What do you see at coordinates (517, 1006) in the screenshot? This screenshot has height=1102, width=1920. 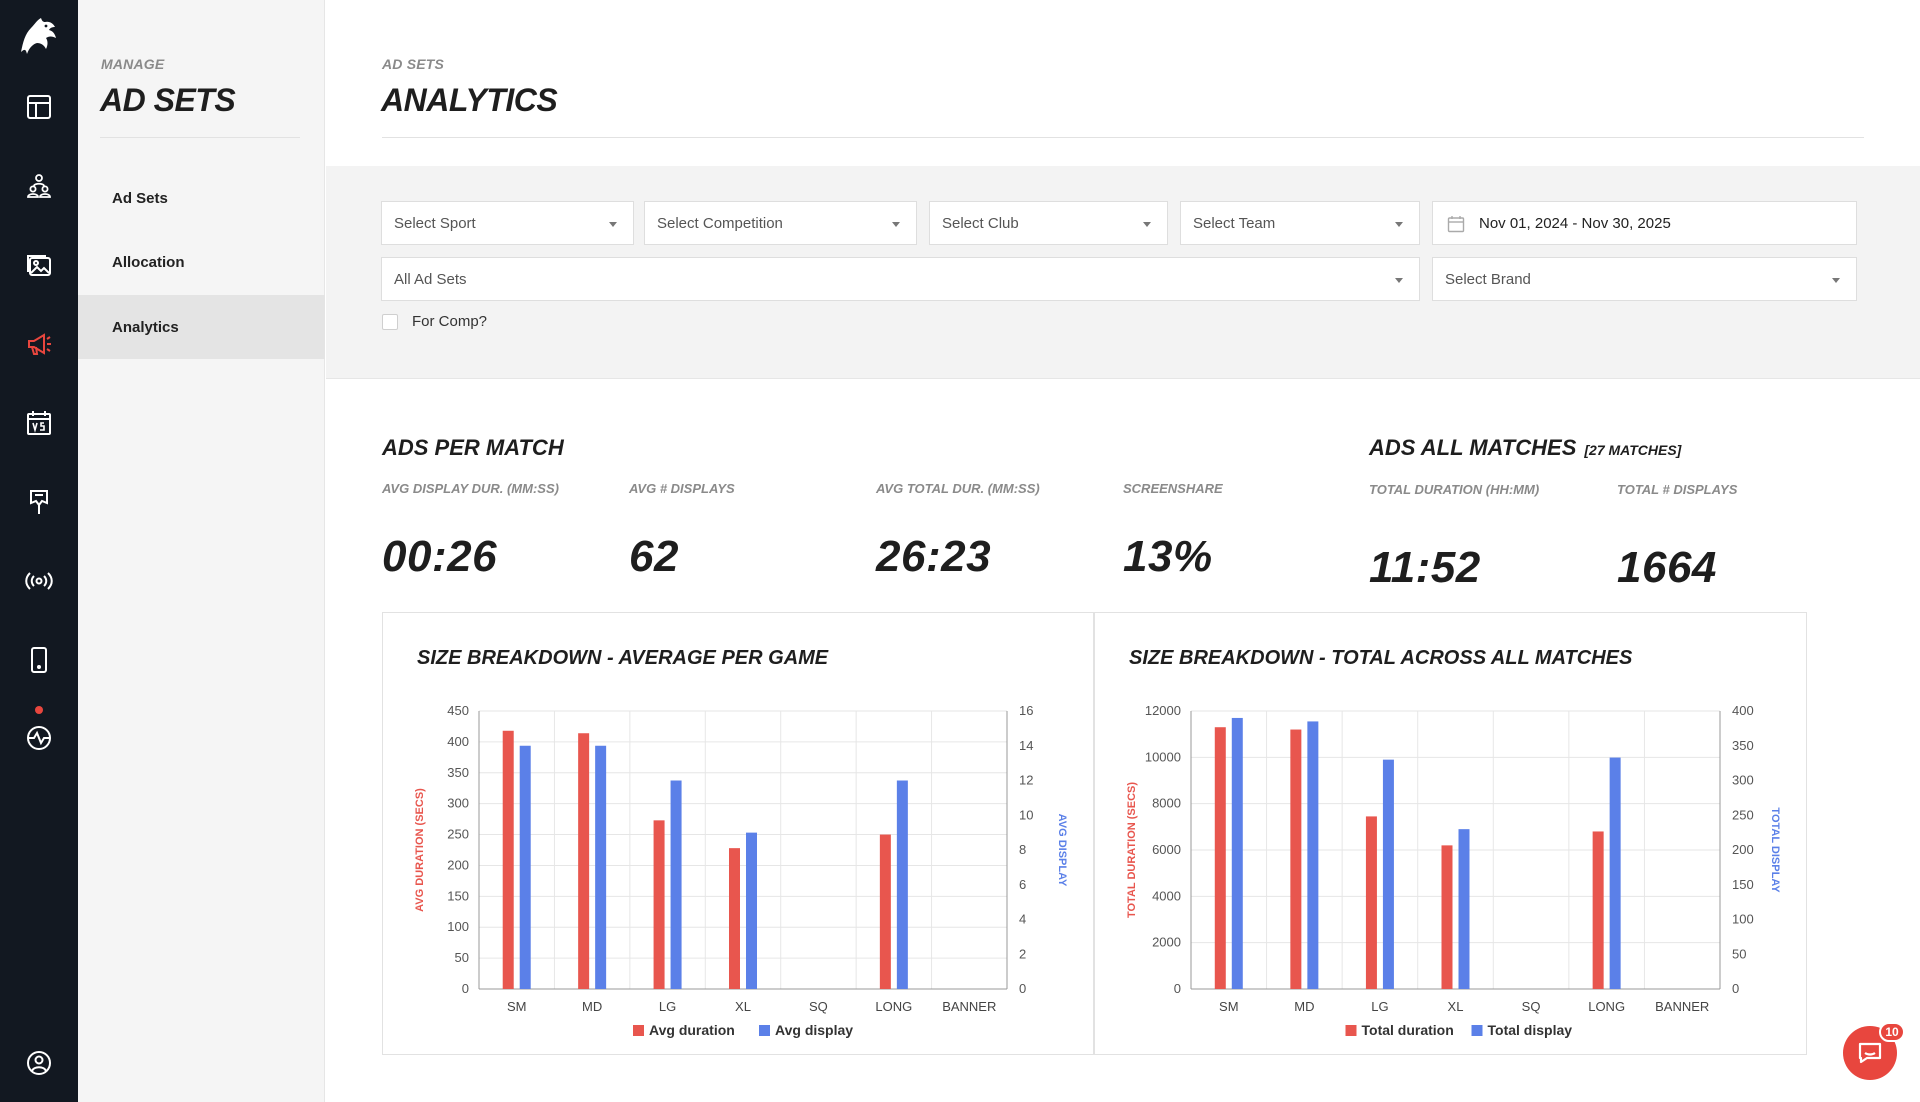 I see `x-tick-label: SM` at bounding box center [517, 1006].